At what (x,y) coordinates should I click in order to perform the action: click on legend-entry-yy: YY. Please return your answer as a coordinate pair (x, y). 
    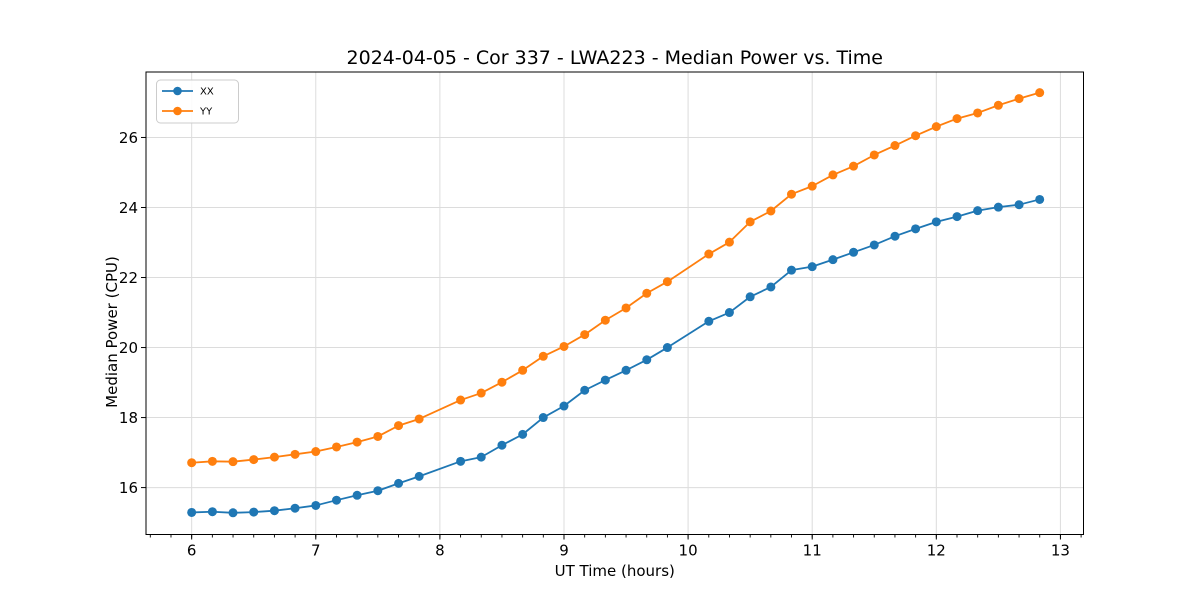
    Looking at the image, I should click on (187, 112).